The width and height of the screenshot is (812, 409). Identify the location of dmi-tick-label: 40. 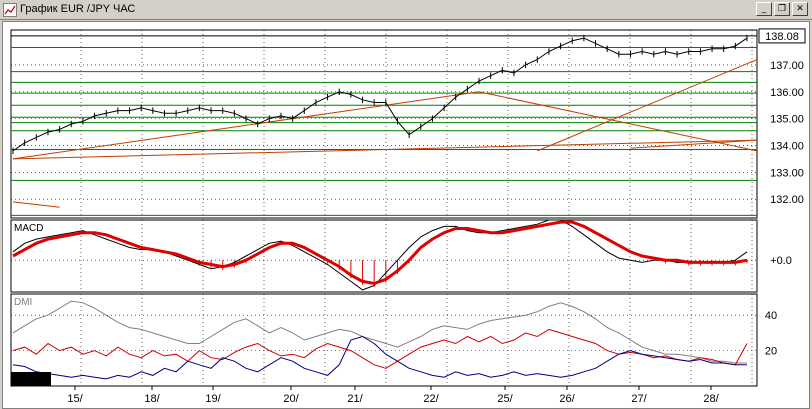
(771, 316).